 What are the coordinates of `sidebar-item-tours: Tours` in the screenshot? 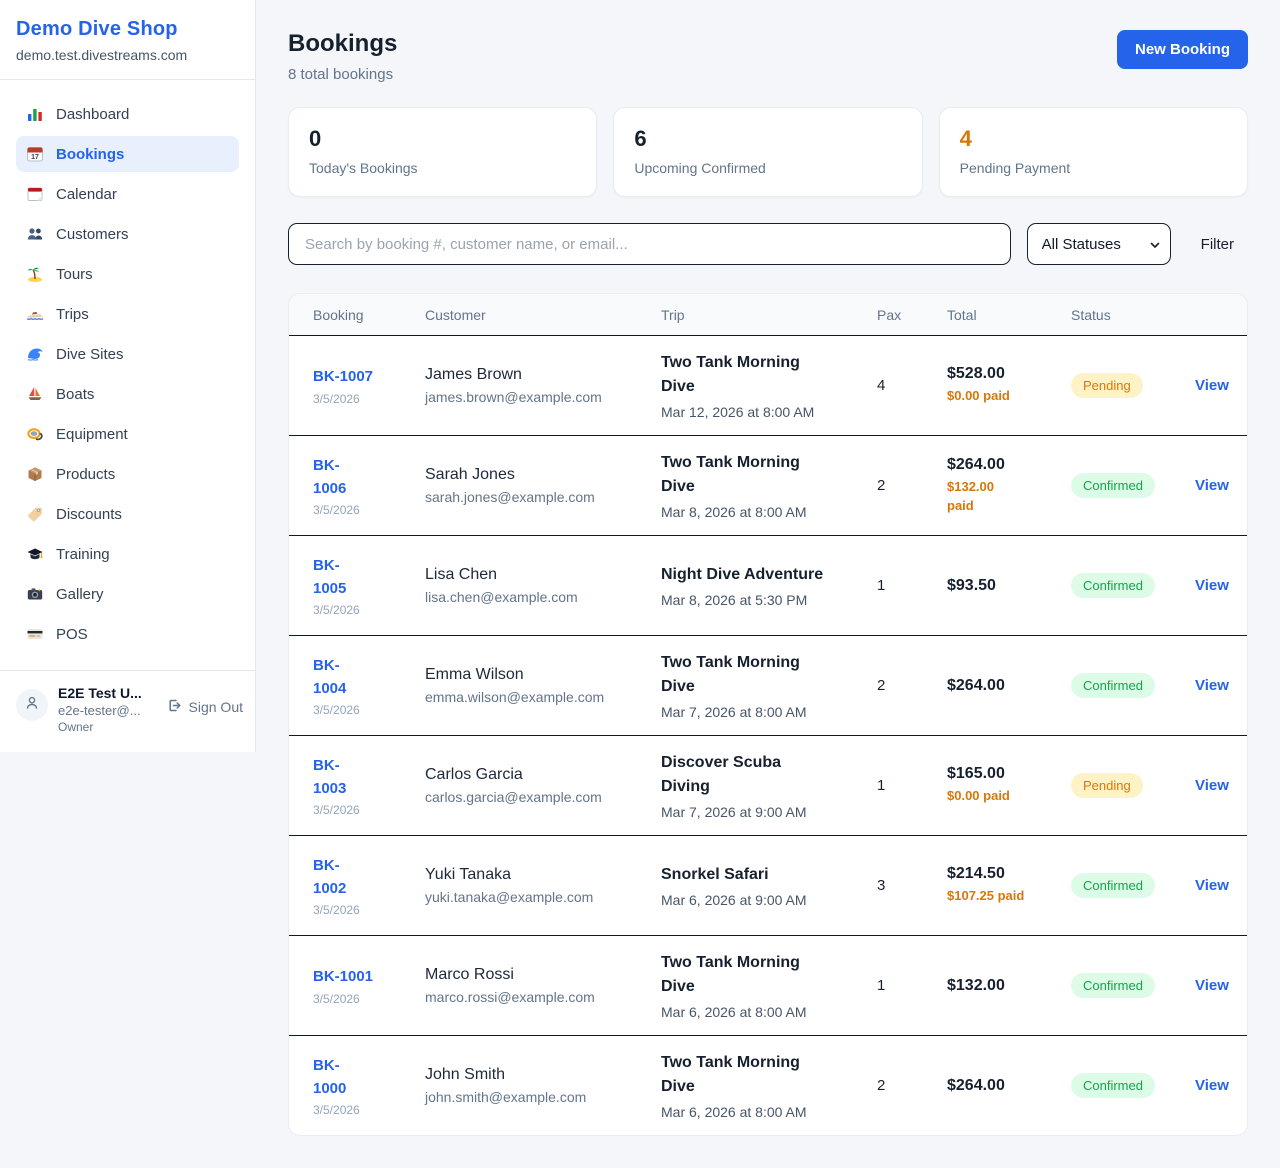 It's located at (127, 274).